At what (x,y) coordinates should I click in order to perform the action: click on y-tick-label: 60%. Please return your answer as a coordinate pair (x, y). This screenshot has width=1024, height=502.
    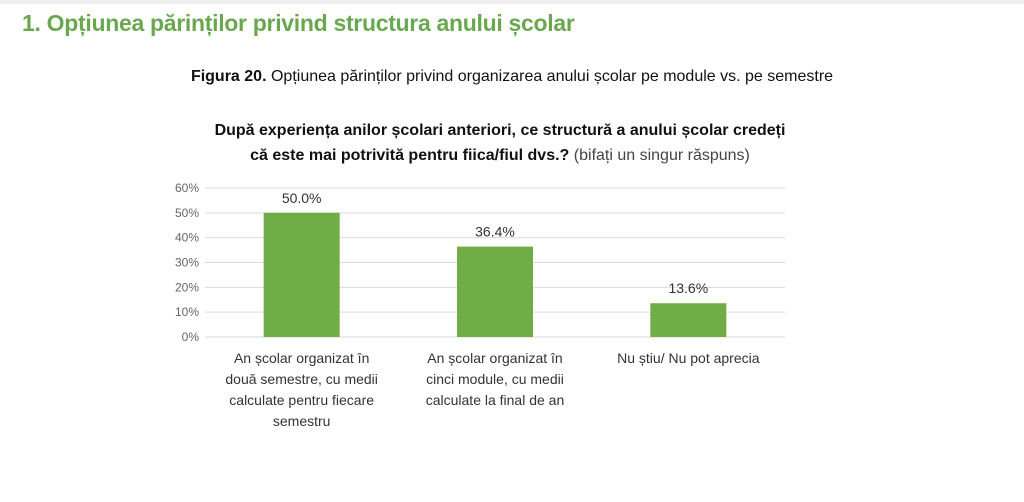
    Looking at the image, I should click on (187, 188).